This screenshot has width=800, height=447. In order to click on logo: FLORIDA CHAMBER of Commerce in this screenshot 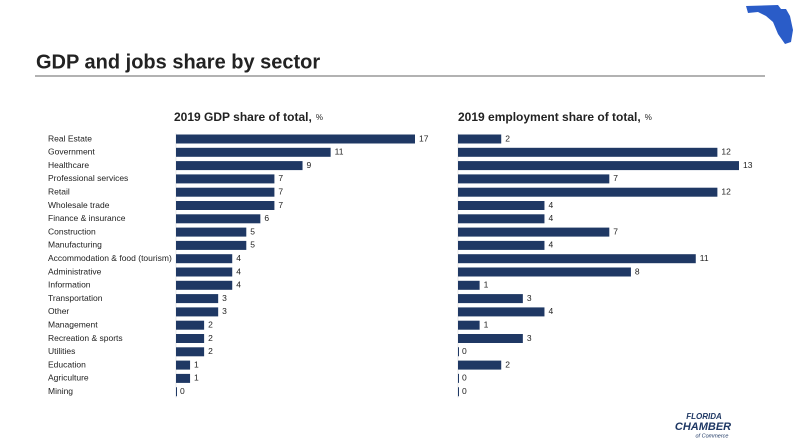, I will do `click(703, 425)`.